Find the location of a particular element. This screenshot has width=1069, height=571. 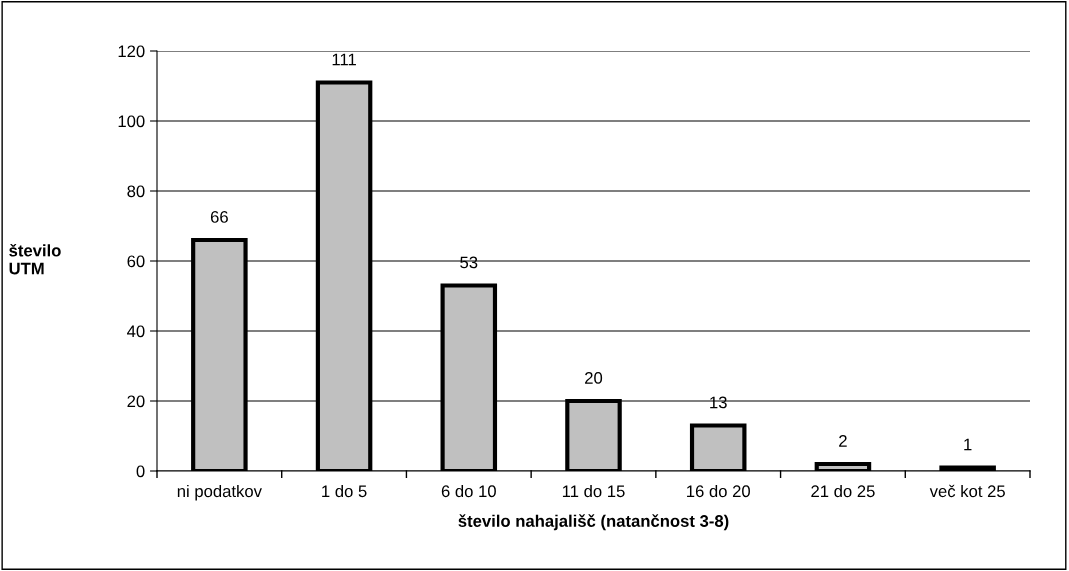

x-tick-label: 21 do 25 is located at coordinates (843, 491).